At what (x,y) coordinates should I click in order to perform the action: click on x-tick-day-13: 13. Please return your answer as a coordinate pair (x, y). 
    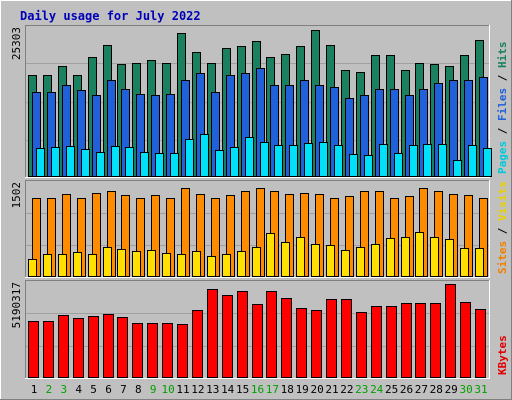
    Looking at the image, I should click on (212, 389).